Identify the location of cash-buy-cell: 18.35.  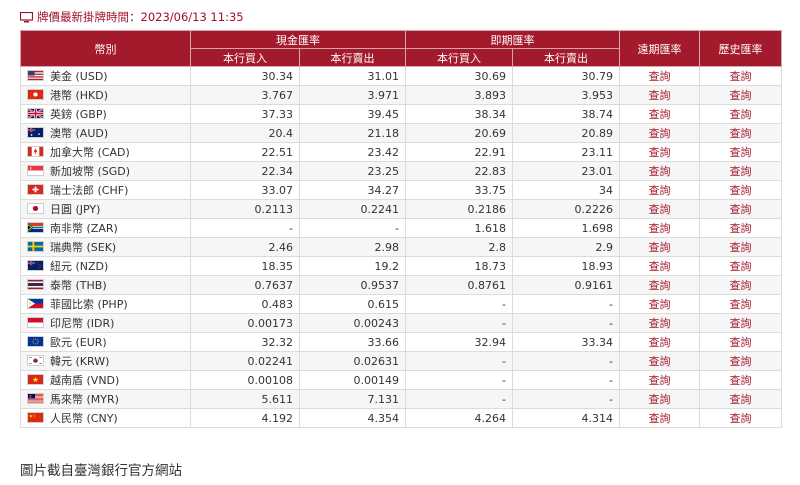
(245, 266).